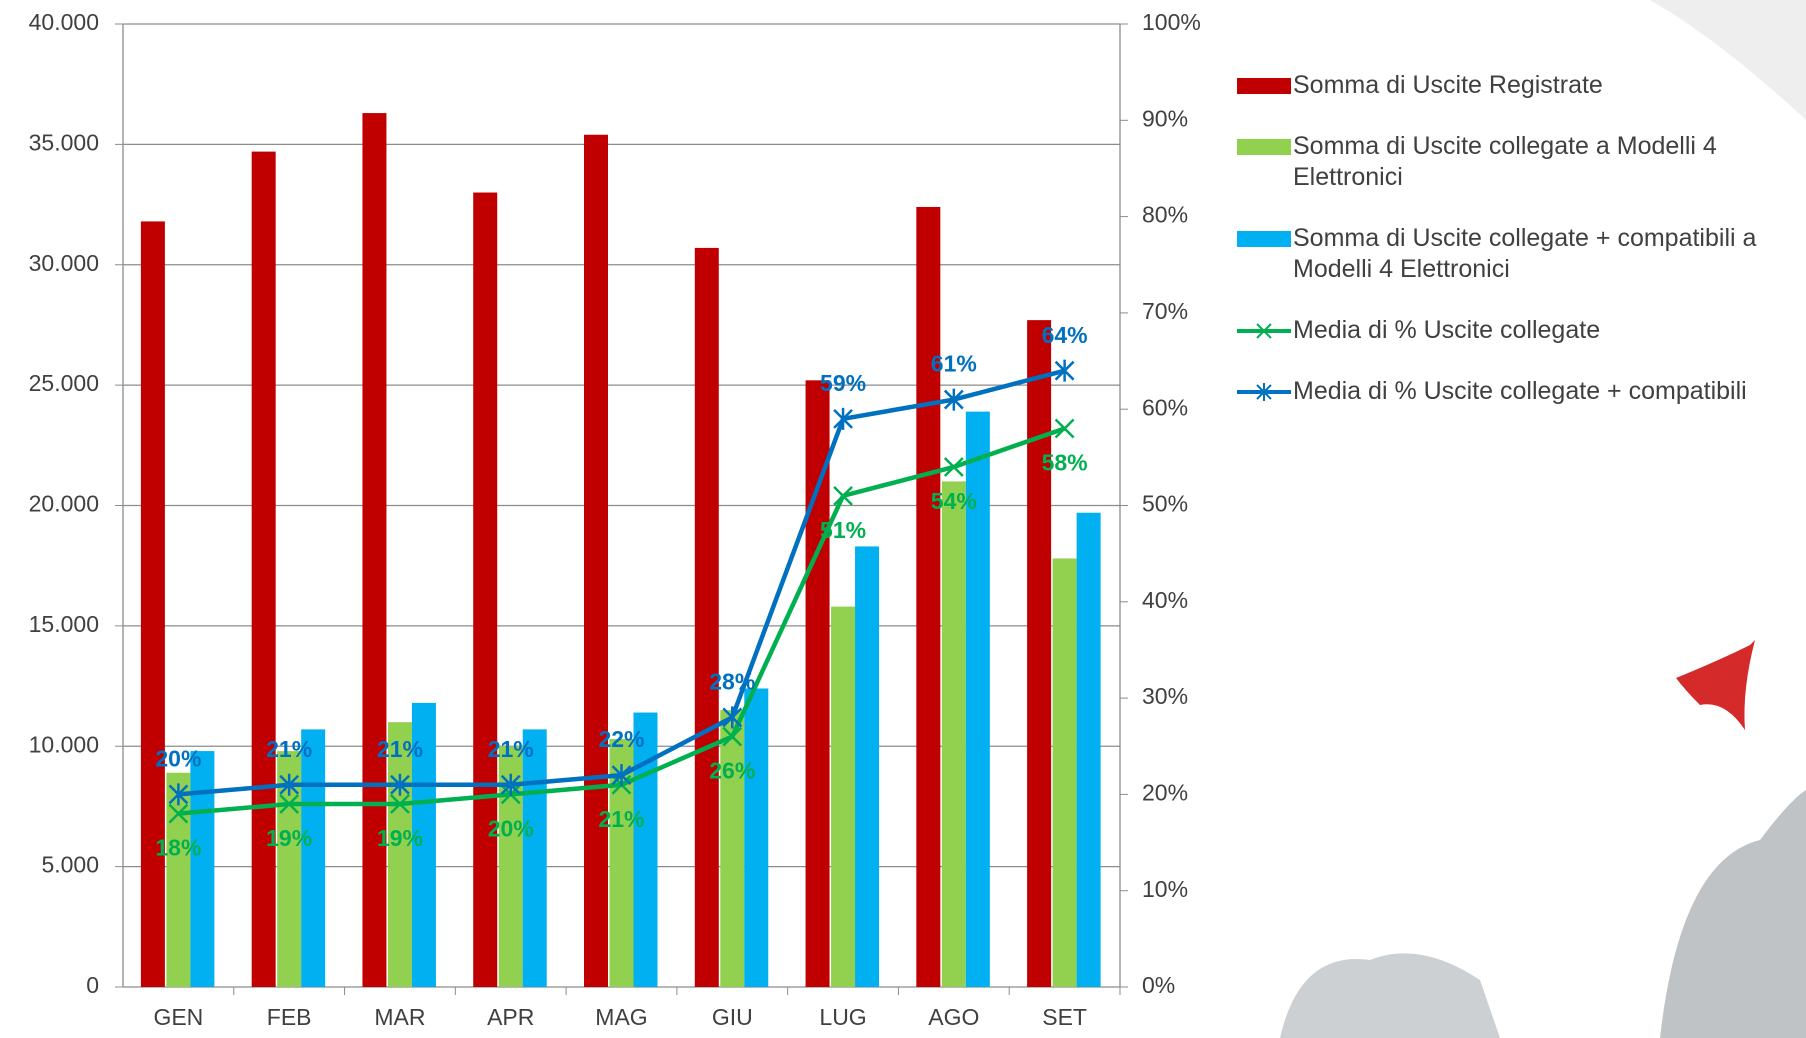  Describe the element at coordinates (842, 1017) in the screenshot. I see `x-tick-label: LUG` at that location.